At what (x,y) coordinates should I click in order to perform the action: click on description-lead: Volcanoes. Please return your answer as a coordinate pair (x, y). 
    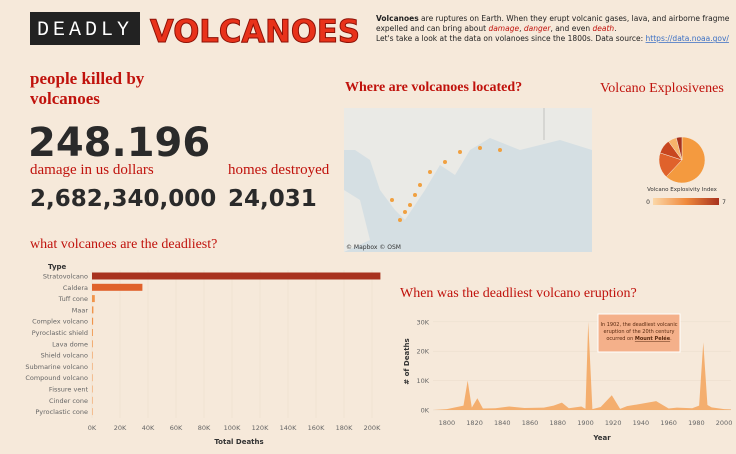
    Looking at the image, I should click on (397, 18).